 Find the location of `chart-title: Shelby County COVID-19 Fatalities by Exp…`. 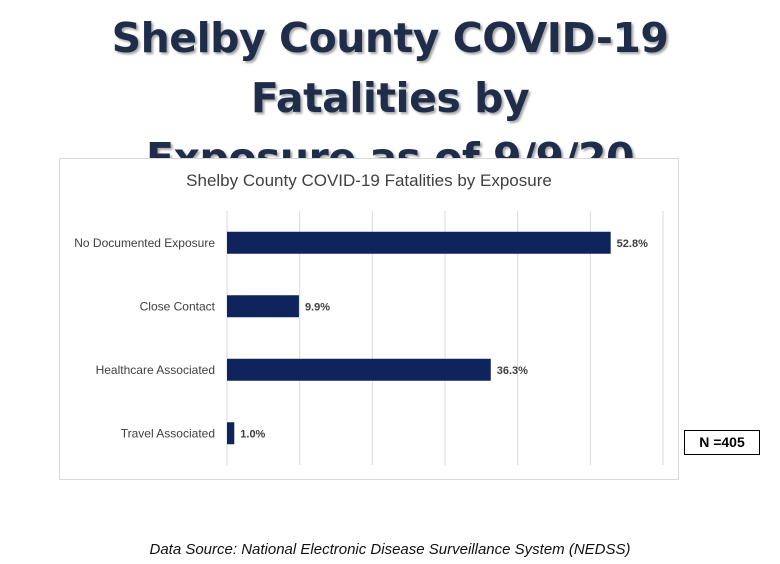

chart-title: Shelby County COVID-19 Fatalities by Exp… is located at coordinates (369, 180).